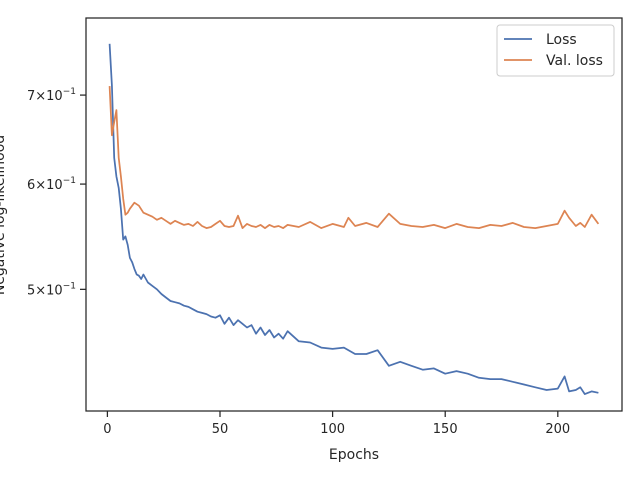 This screenshot has height=480, width=640. What do you see at coordinates (574, 61) in the screenshot?
I see `legend-label-val-loss: Val. loss` at bounding box center [574, 61].